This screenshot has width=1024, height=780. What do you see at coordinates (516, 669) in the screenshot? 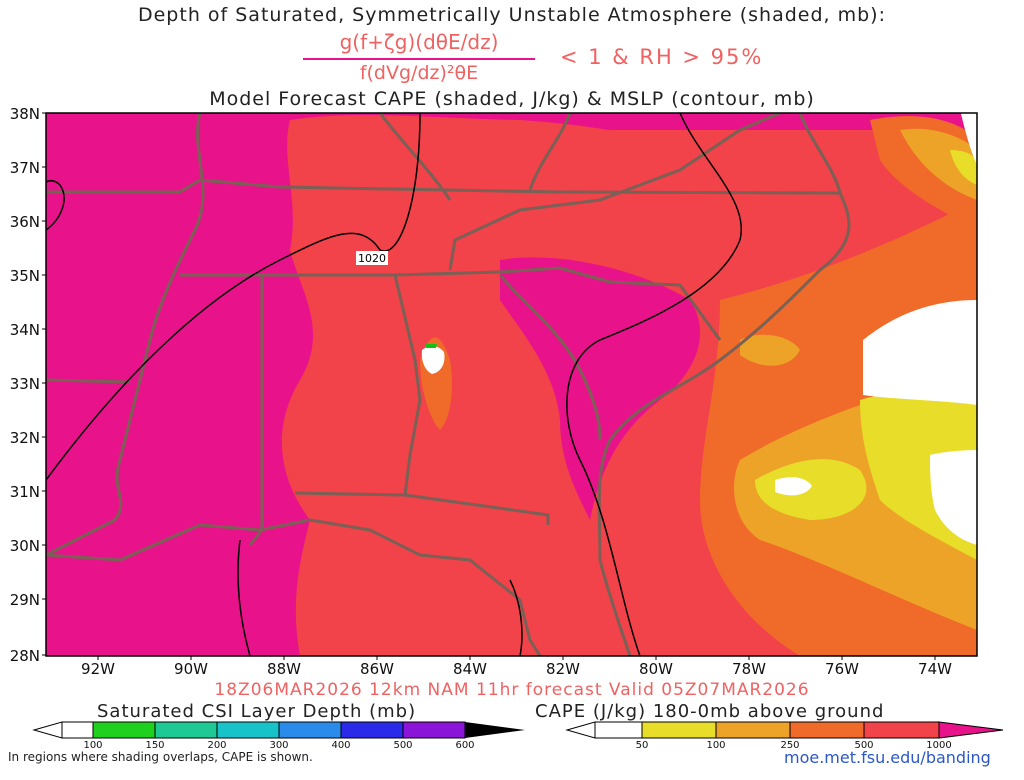
I see `longitude-labels: 92W 90W 88W 86W 84W 82W 80W 78W 76W 74W` at bounding box center [516, 669].